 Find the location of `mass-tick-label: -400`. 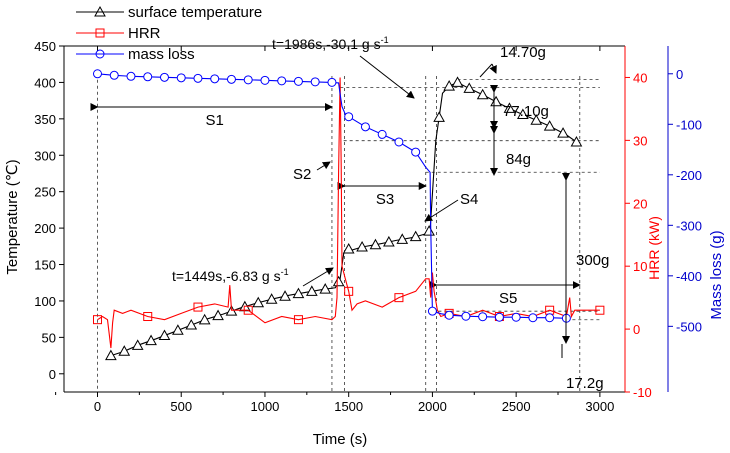

mass-tick-label: -400 is located at coordinates (689, 276).